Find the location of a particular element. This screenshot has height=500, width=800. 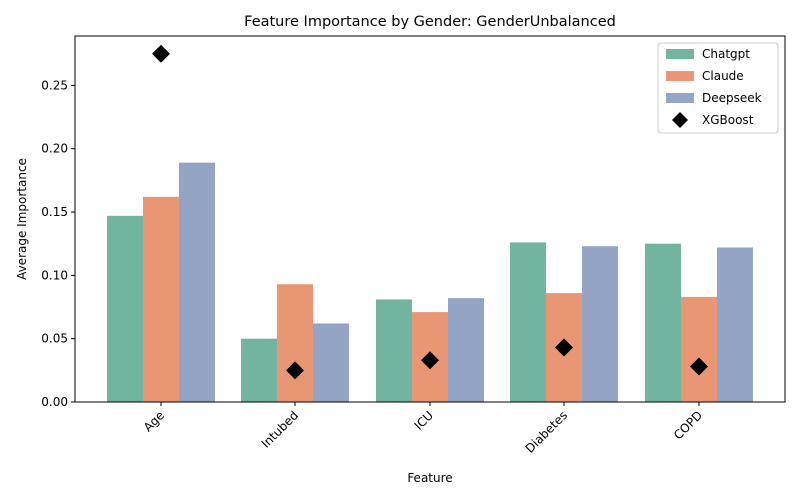

y-tick-label: 0.05 is located at coordinates (54, 339).